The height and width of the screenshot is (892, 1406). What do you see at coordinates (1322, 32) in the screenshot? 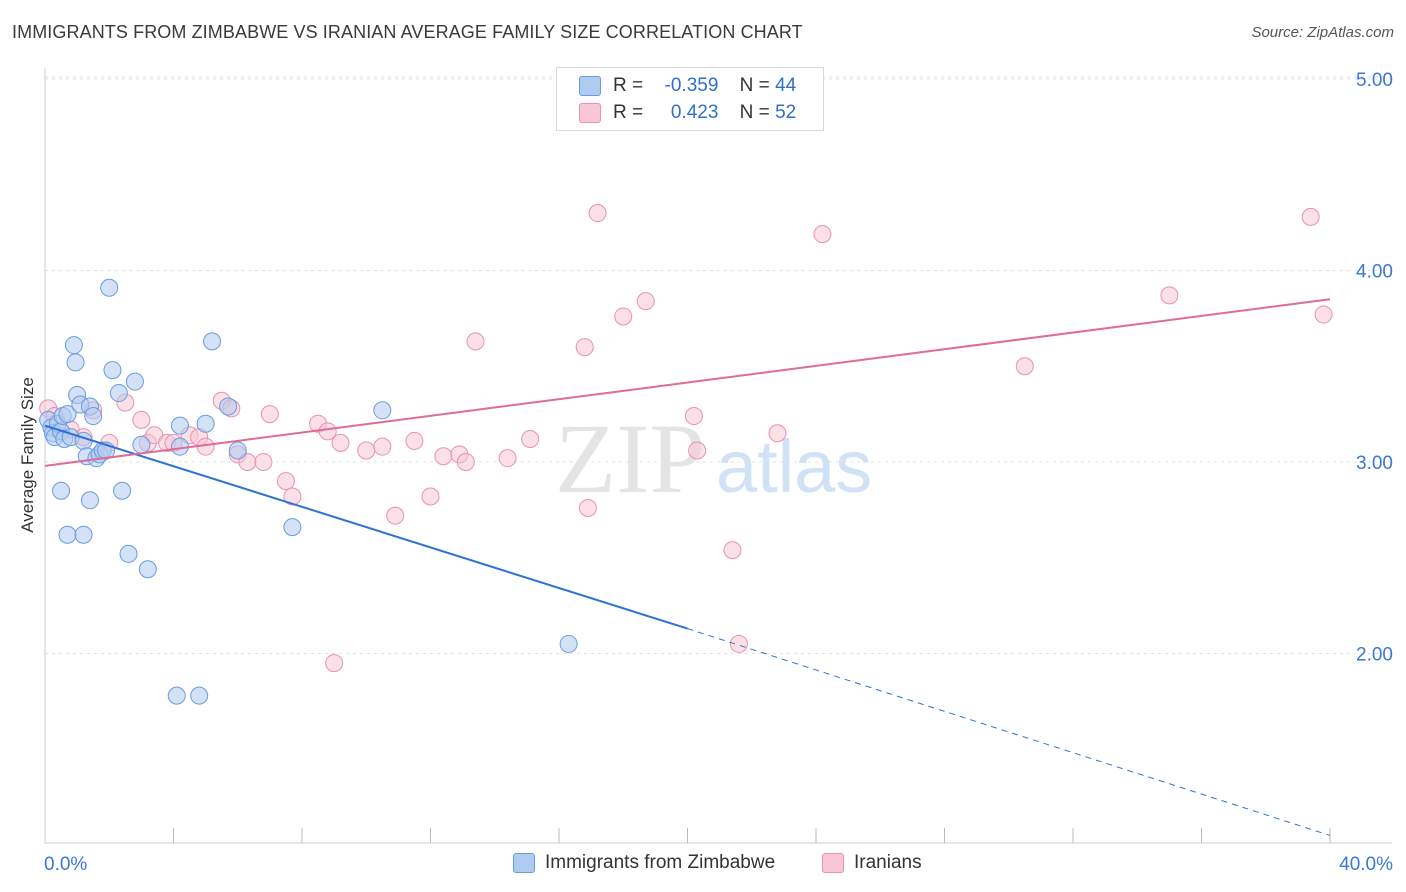
I see `source-label: Source: ZipAtlas.com` at bounding box center [1322, 32].